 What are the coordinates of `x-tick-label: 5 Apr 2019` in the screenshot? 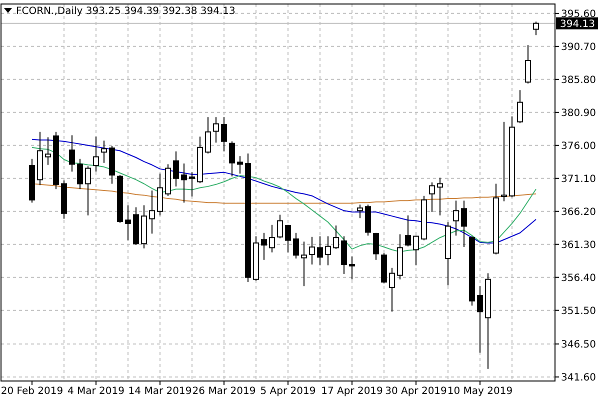 It's located at (288, 391).